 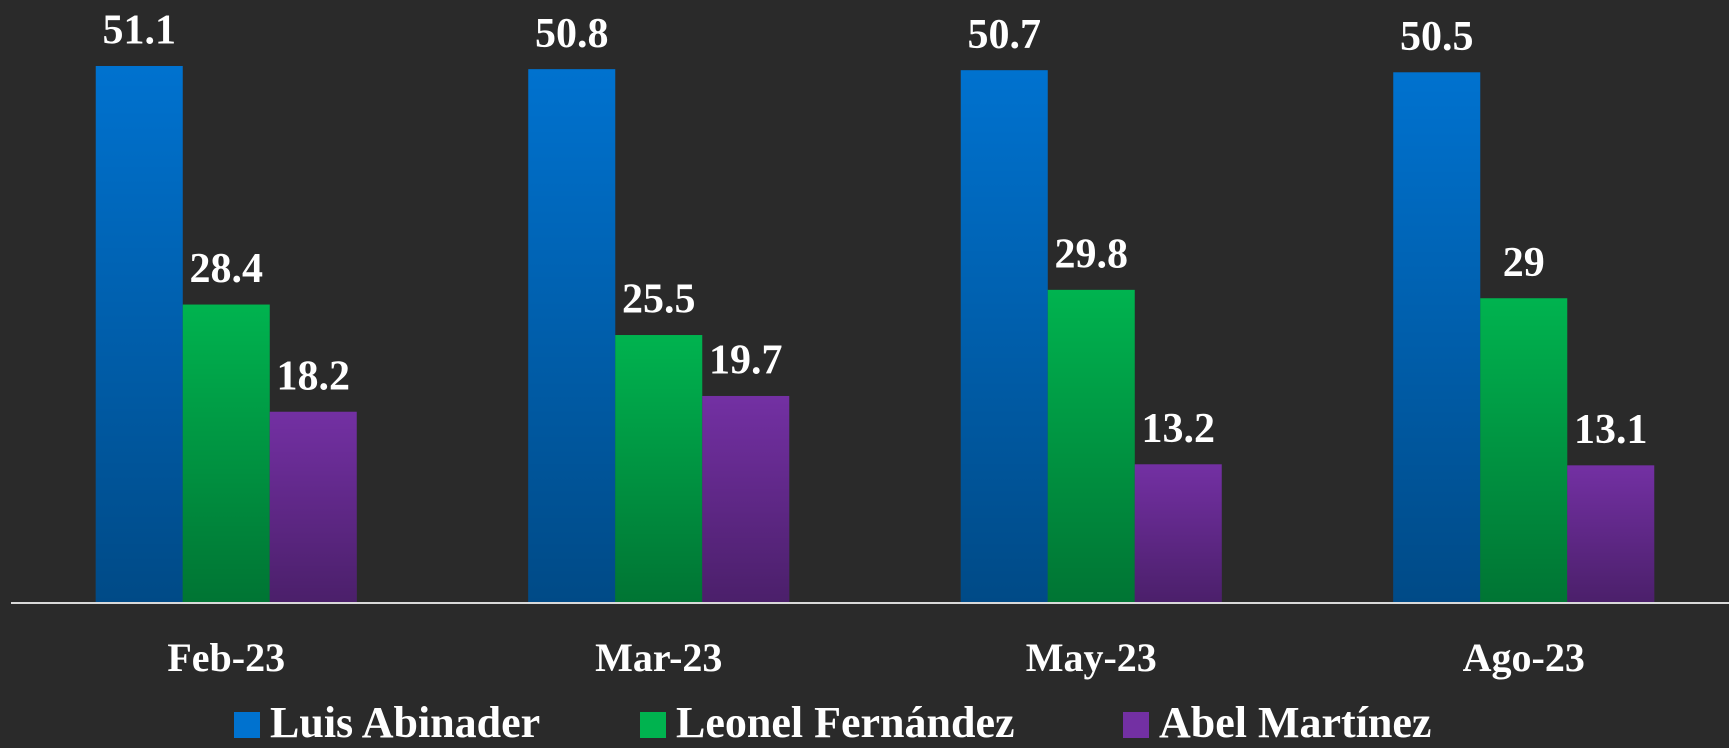 I want to click on x-tick-label: Feb-23, so click(x=226, y=657).